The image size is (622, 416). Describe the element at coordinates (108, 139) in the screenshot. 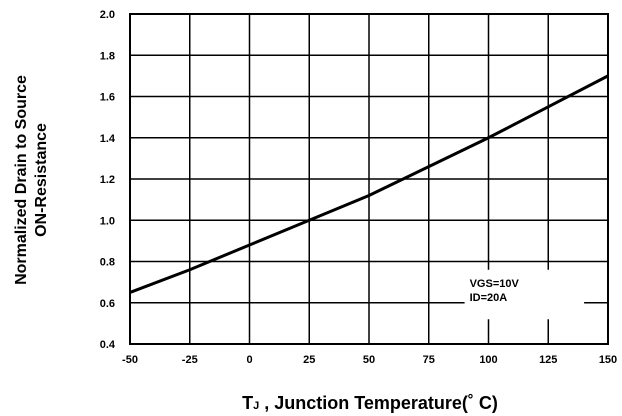

I see `y-tick-label: 1.4` at that location.